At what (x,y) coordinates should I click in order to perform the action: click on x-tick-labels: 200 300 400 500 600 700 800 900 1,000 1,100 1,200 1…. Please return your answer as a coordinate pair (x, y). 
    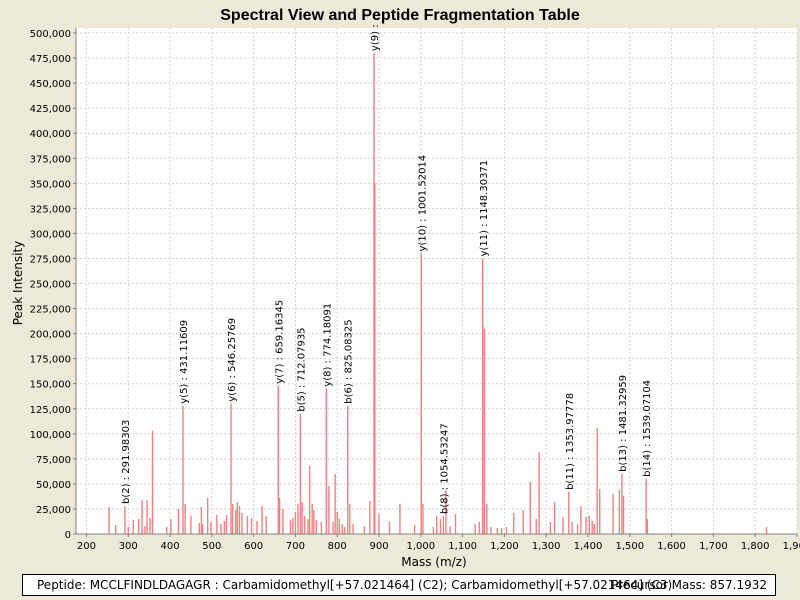
    Looking at the image, I should click on (438, 543).